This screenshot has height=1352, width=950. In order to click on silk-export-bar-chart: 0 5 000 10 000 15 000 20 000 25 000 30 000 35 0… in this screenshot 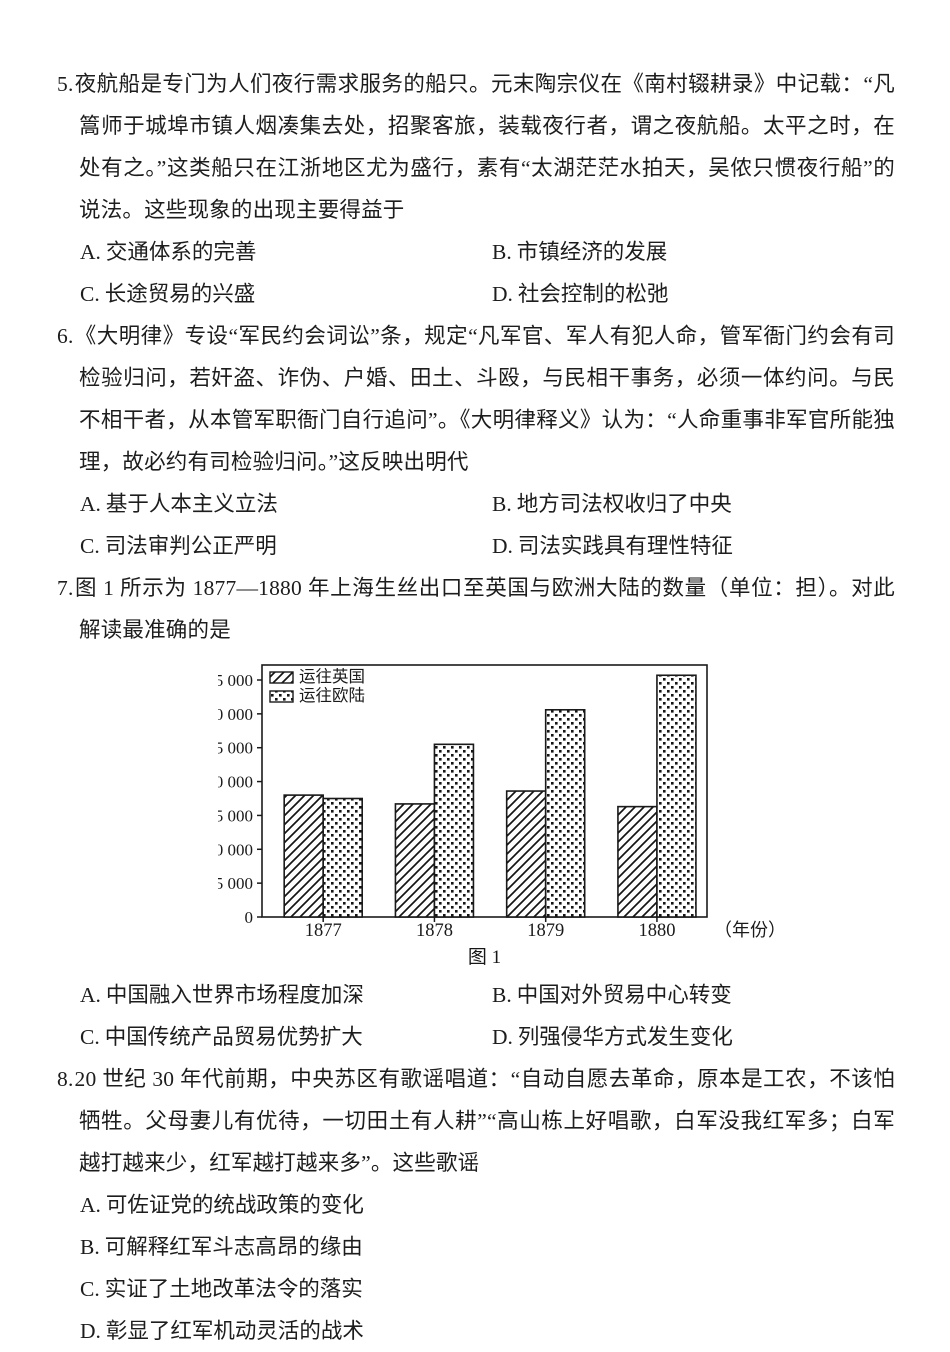, I will do `click(496, 802)`.